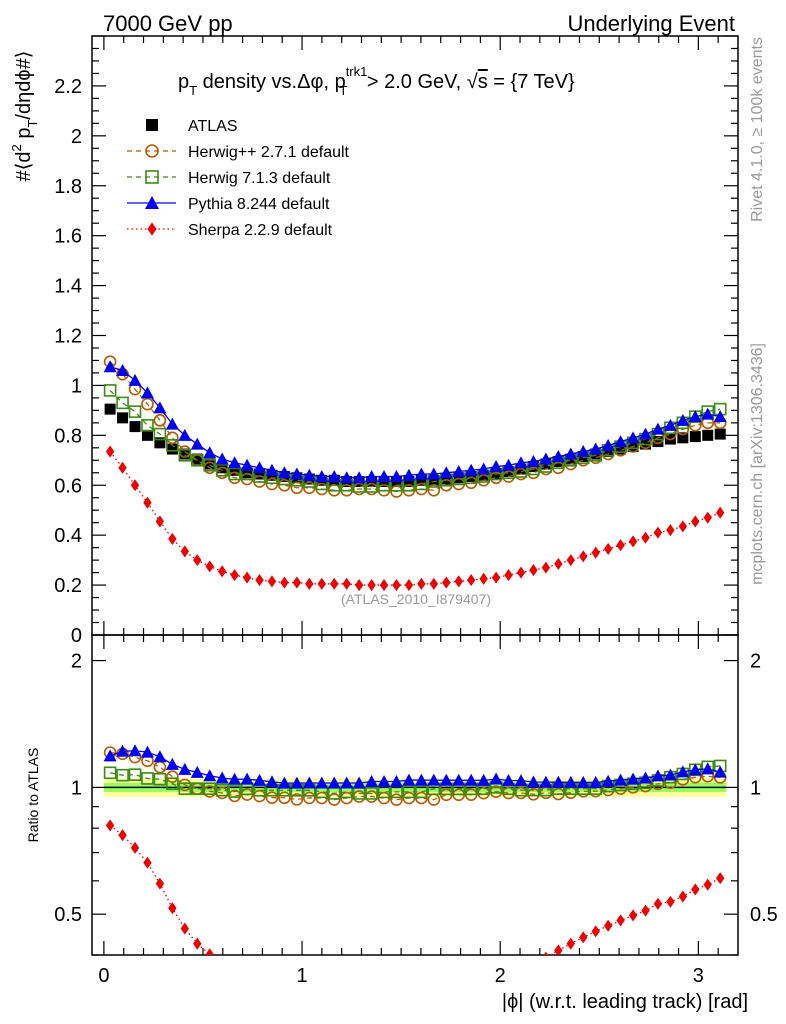 This screenshot has width=786, height=1024. Describe the element at coordinates (76, 662) in the screenshot. I see `ratio-tick-label-left: 2` at that location.